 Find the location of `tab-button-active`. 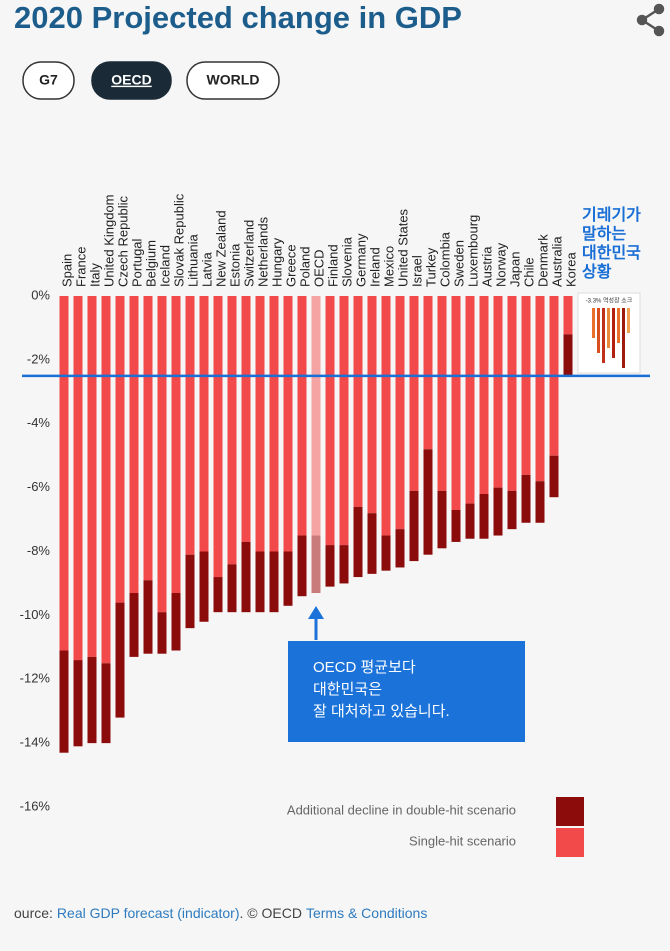

tab-button-active is located at coordinates (131, 80).